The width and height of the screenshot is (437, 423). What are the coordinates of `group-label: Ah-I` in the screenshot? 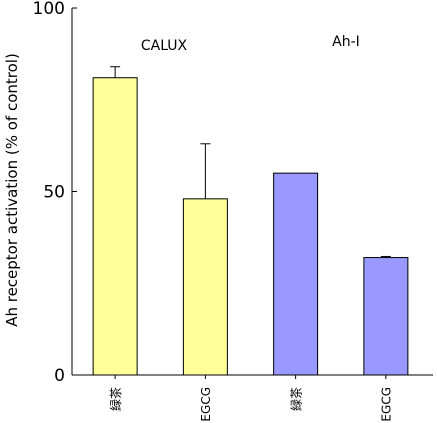 It's located at (346, 42).